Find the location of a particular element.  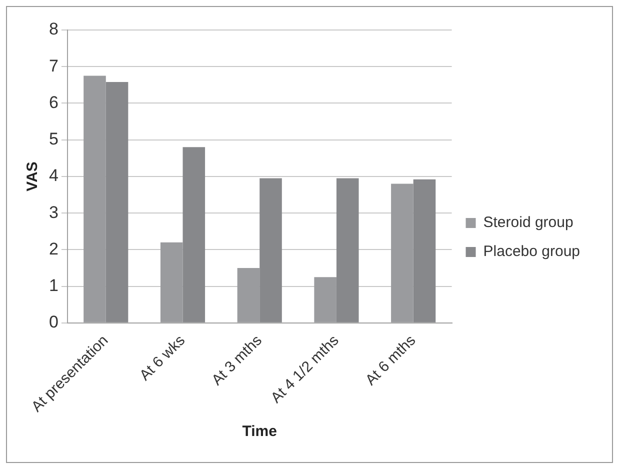

x-tick-label: At 6 wks is located at coordinates (162, 358).